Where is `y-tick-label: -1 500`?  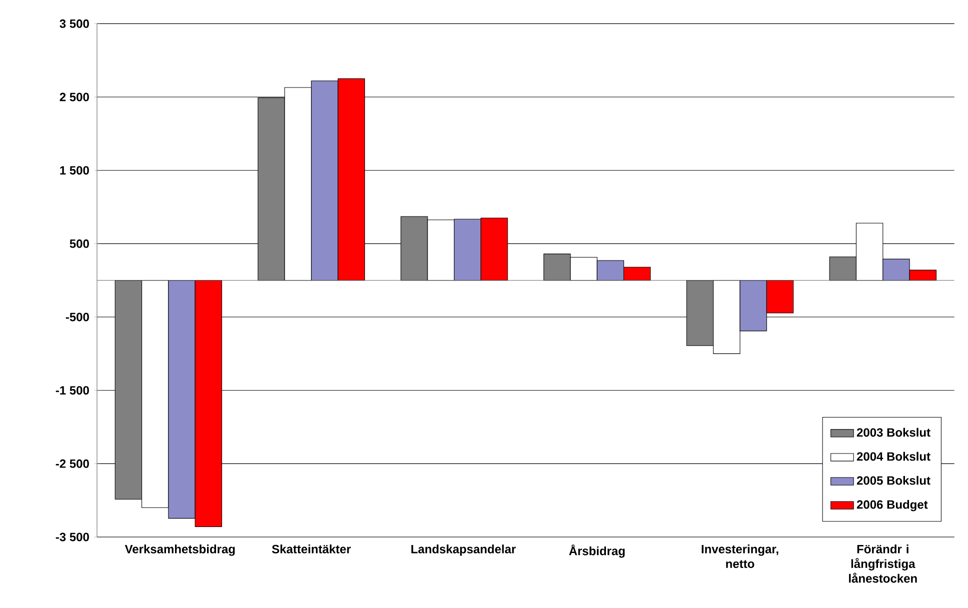 y-tick-label: -1 500 is located at coordinates (72, 390).